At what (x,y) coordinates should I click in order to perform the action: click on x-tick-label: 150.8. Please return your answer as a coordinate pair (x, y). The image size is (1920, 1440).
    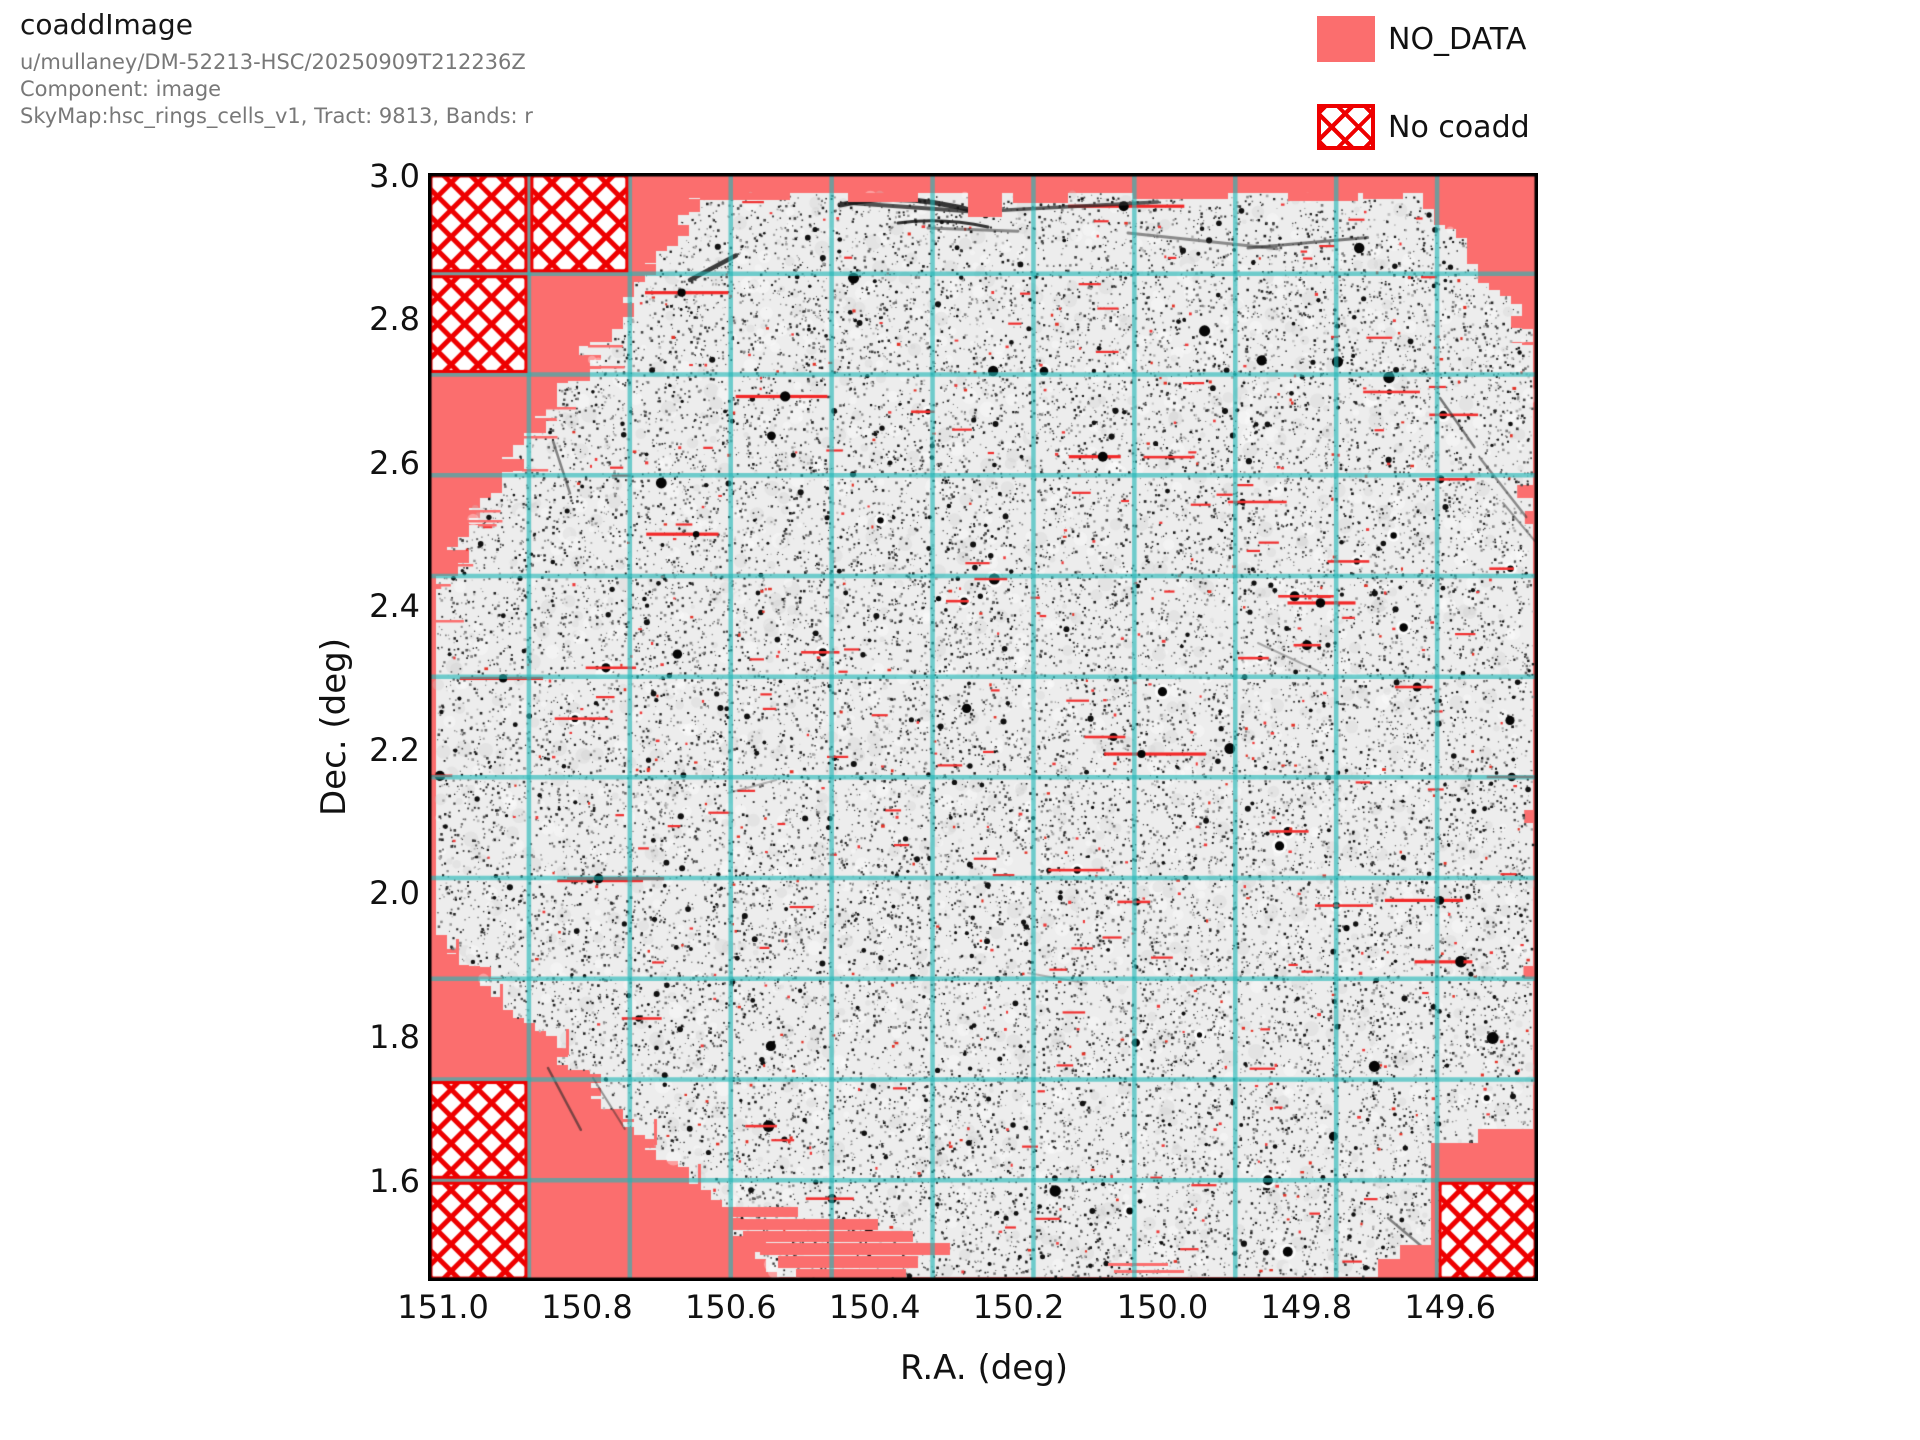
    Looking at the image, I should click on (587, 1307).